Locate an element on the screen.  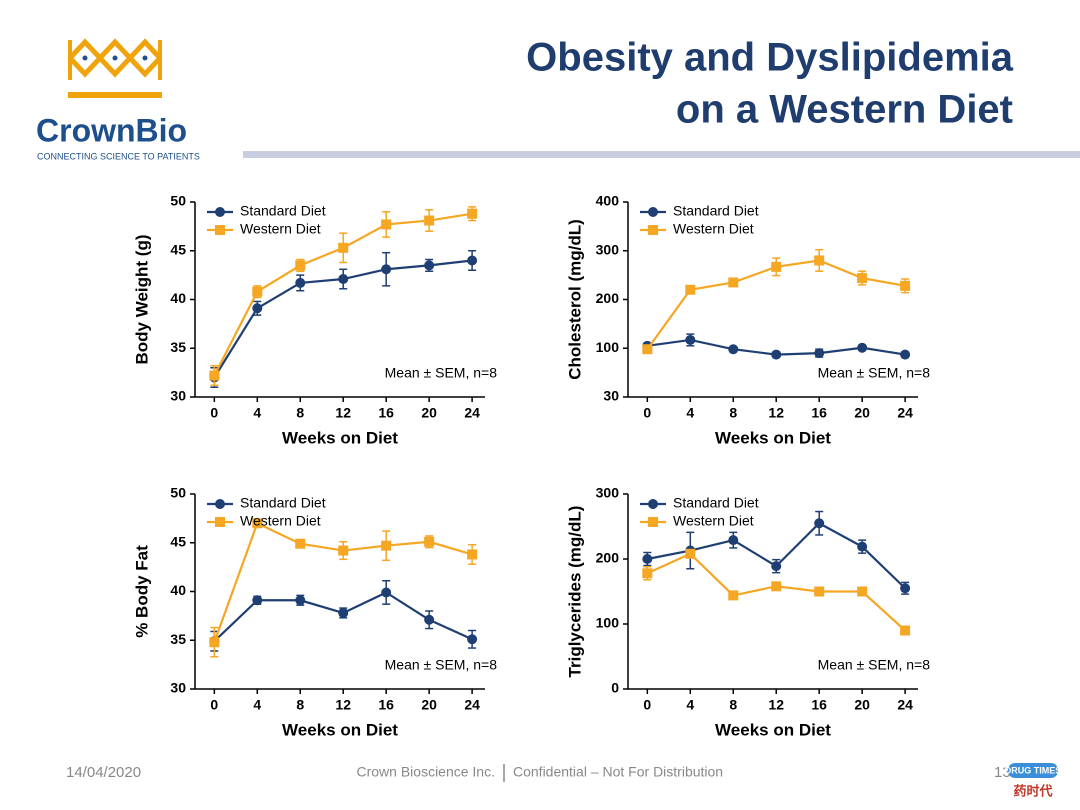
logo-tagline: CONNECTING SCIENCE TO PATIENTS is located at coordinates (118, 156).